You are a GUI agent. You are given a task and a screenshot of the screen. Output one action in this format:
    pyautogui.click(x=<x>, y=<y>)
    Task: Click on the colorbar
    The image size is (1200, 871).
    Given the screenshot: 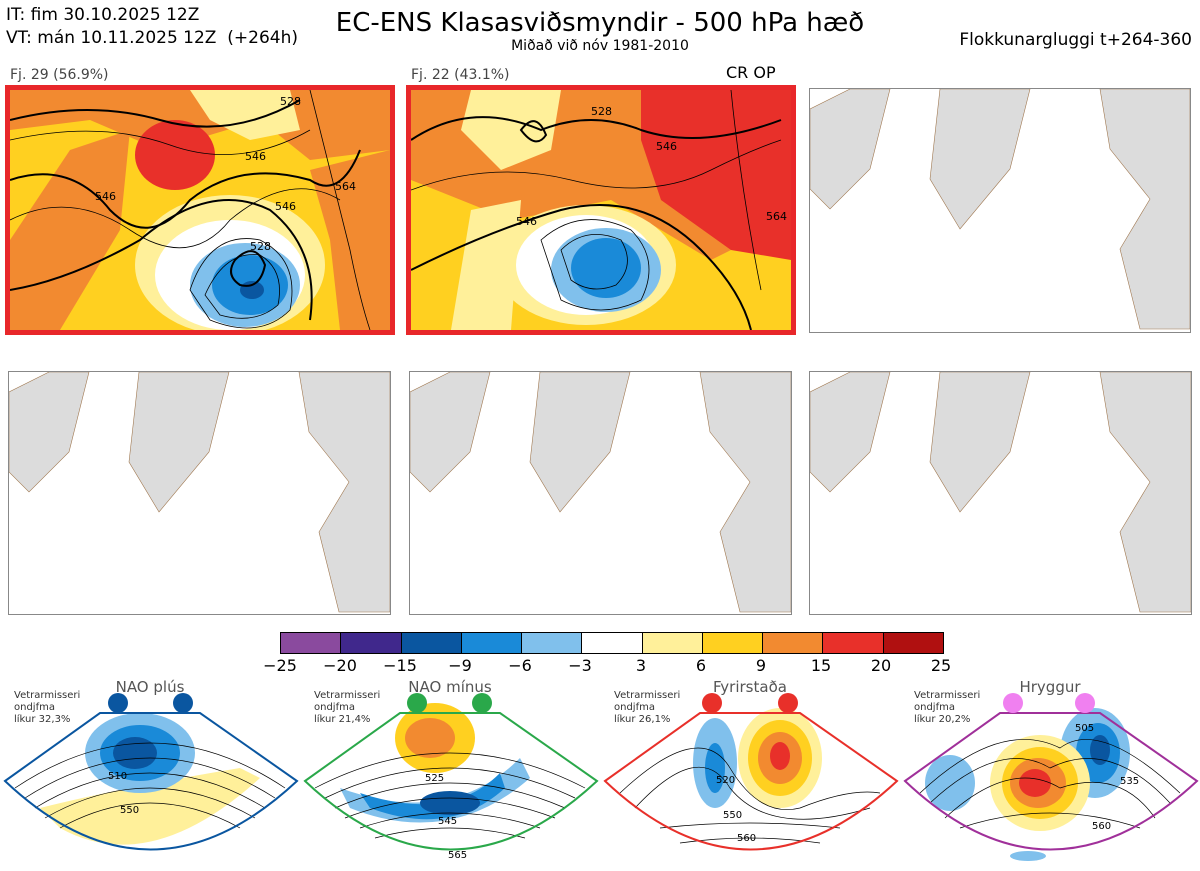 What is the action you would take?
    pyautogui.click(x=612, y=643)
    